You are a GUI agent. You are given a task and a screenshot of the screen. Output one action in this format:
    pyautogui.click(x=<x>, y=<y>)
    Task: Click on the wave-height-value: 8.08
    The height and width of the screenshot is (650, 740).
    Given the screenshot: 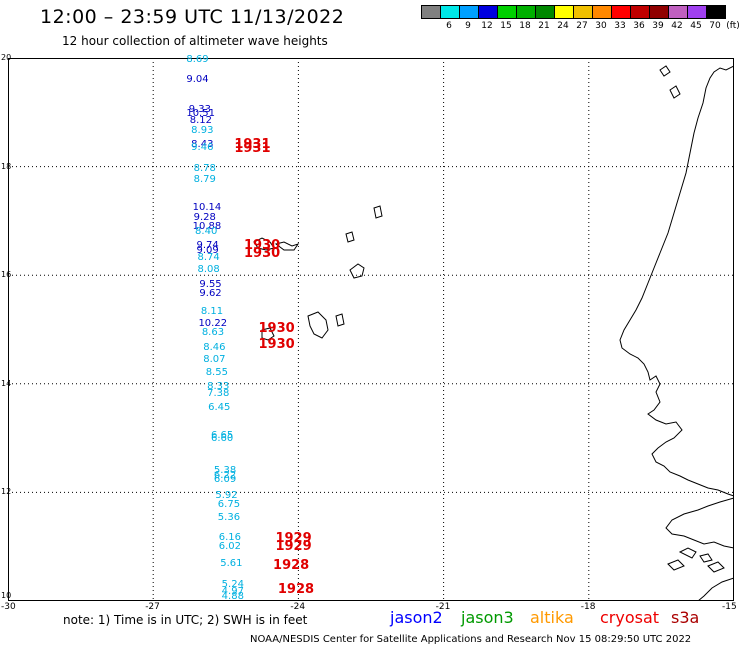 What is the action you would take?
    pyautogui.click(x=208, y=269)
    